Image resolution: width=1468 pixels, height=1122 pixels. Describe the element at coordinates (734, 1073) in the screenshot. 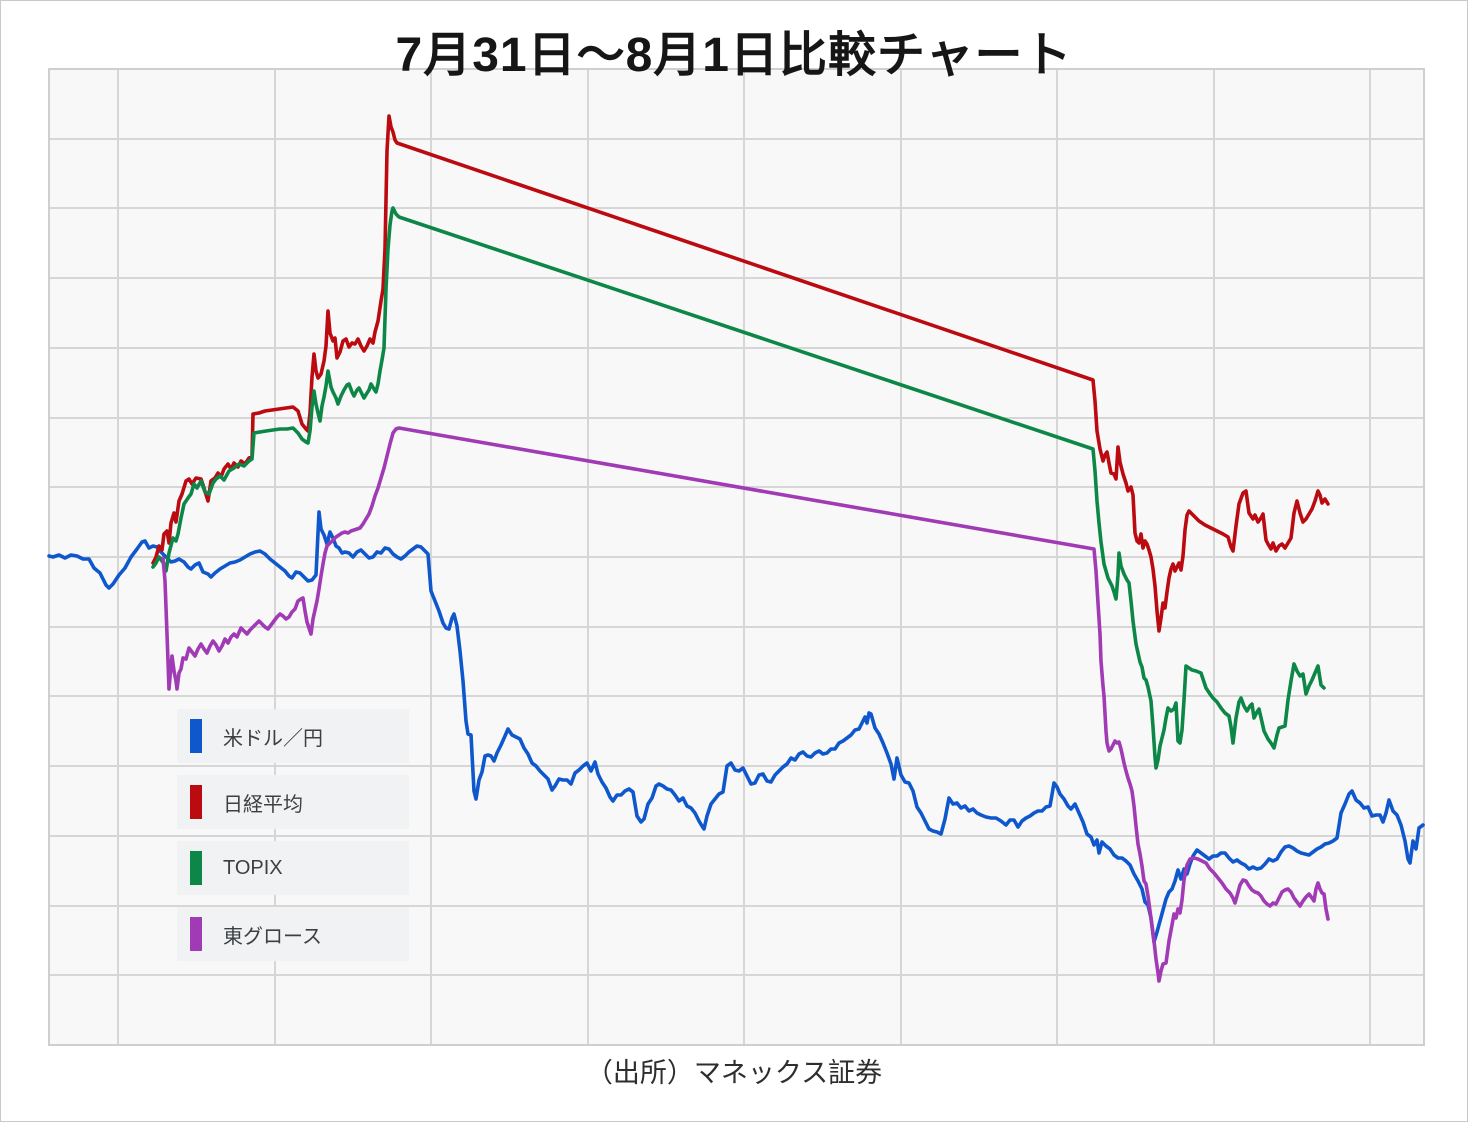

I see `source-caption: （出所）マネックス証券` at that location.